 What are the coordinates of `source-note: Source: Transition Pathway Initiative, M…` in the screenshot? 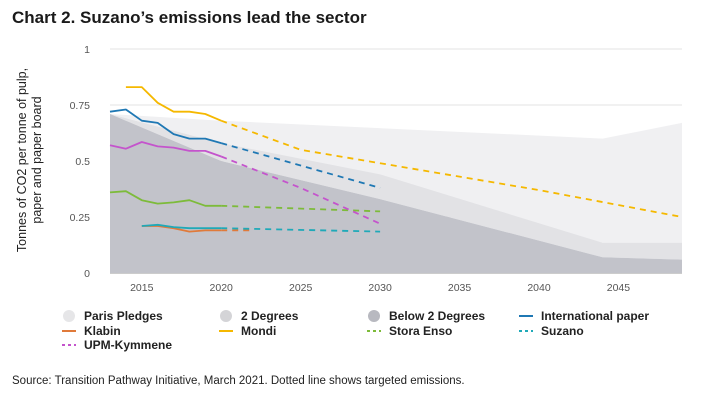 It's located at (238, 381).